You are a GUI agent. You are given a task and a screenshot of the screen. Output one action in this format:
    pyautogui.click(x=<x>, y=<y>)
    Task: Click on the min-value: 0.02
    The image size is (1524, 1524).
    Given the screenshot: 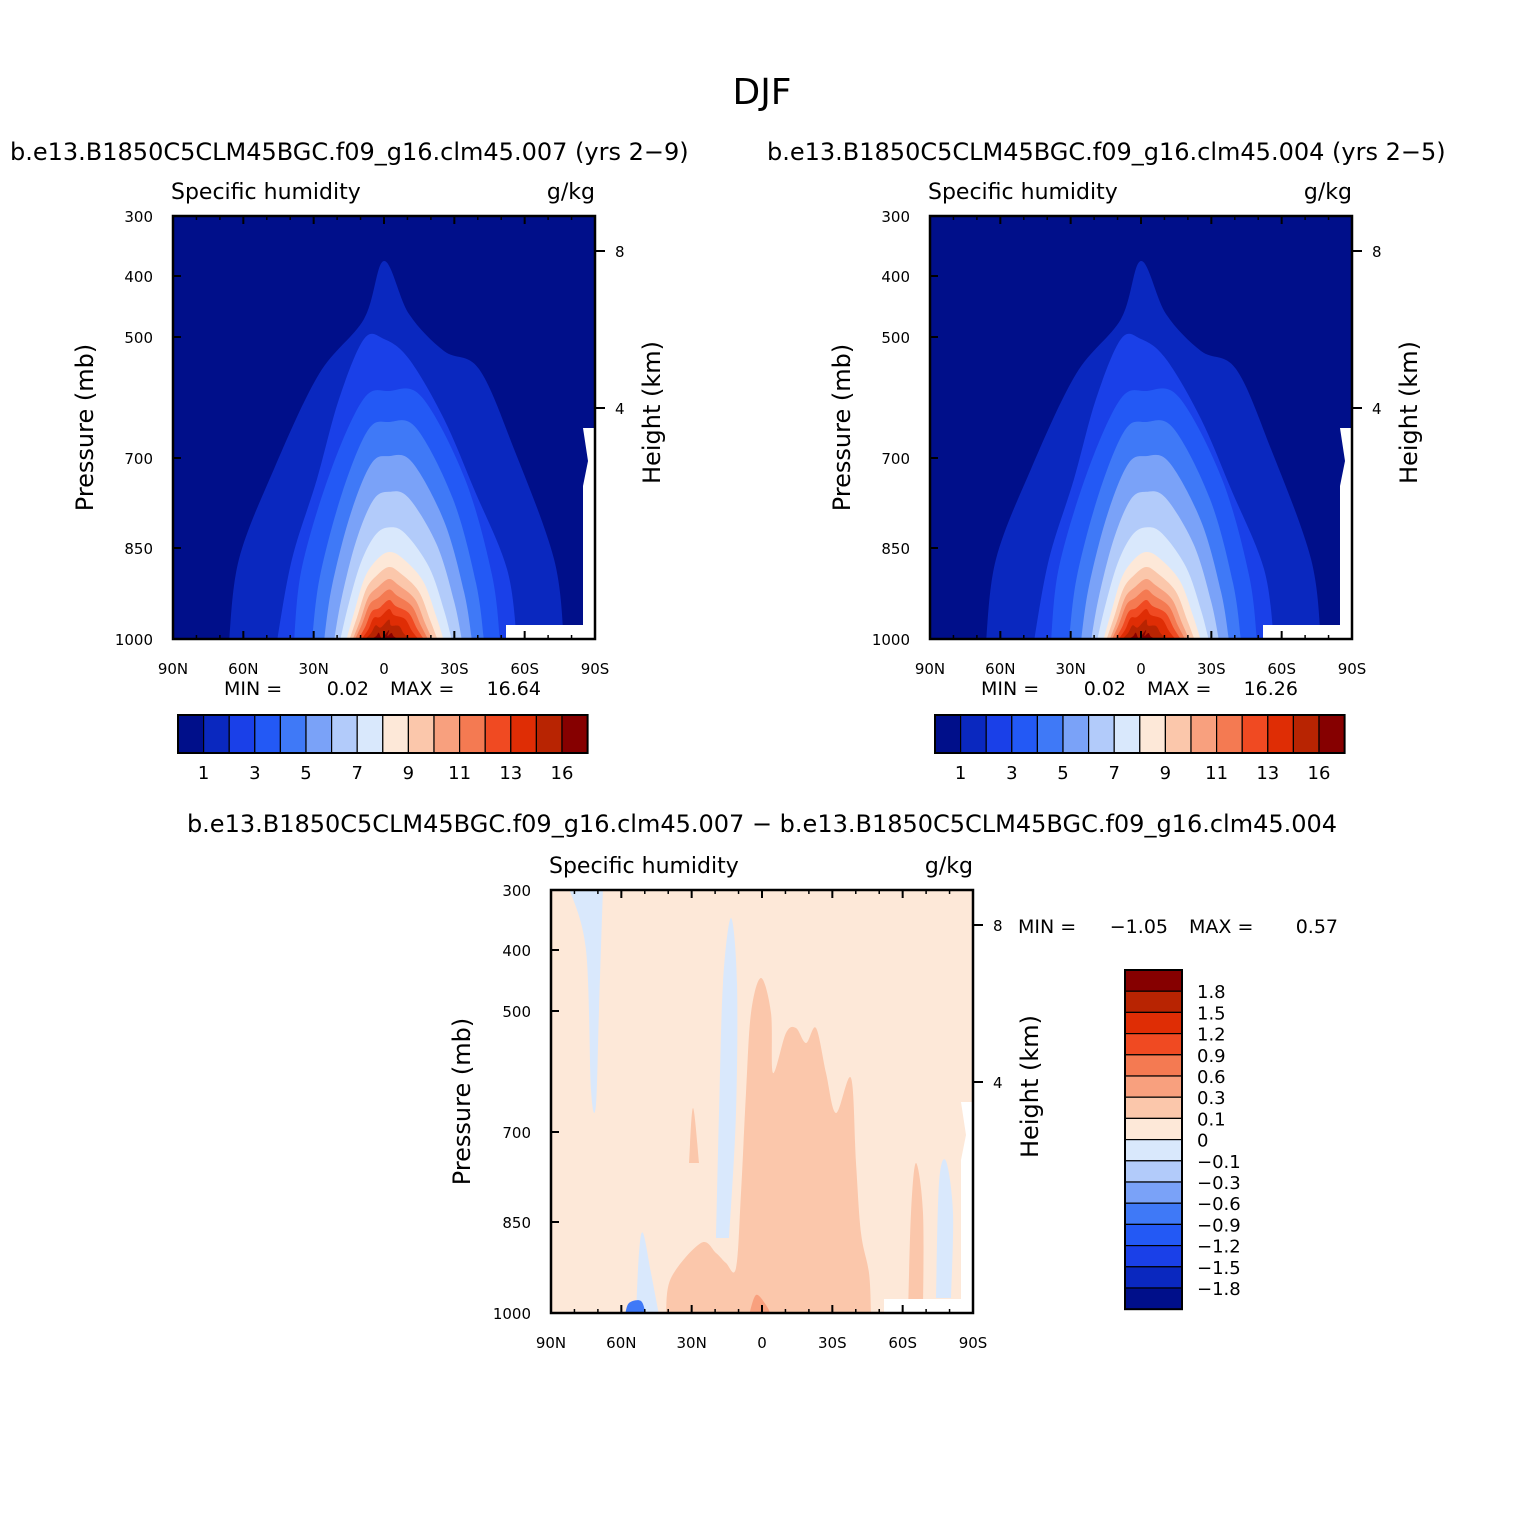 What is the action you would take?
    pyautogui.click(x=348, y=689)
    